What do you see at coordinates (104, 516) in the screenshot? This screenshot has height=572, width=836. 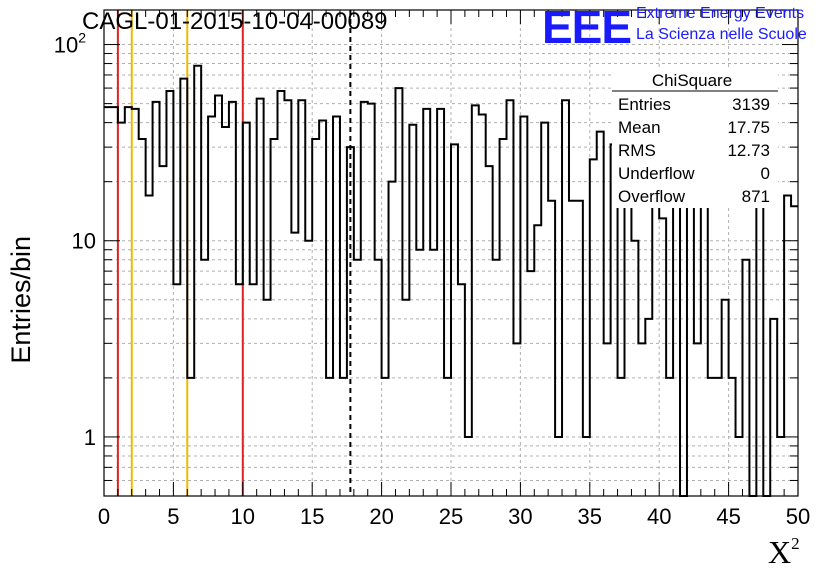 I see `x-tick-label: 0` at bounding box center [104, 516].